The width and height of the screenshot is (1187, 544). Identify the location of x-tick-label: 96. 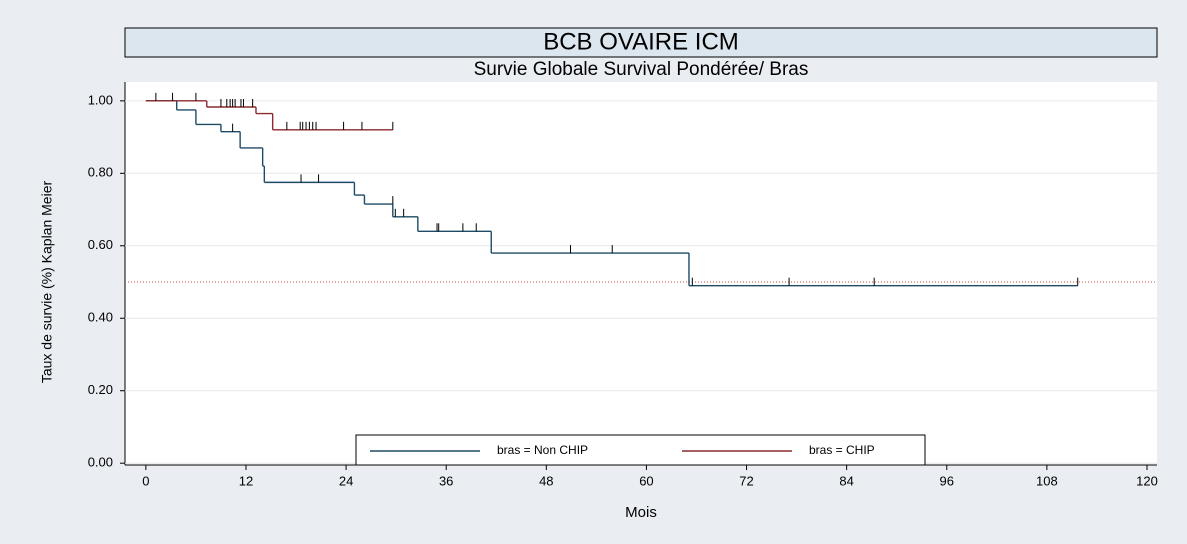
(947, 480).